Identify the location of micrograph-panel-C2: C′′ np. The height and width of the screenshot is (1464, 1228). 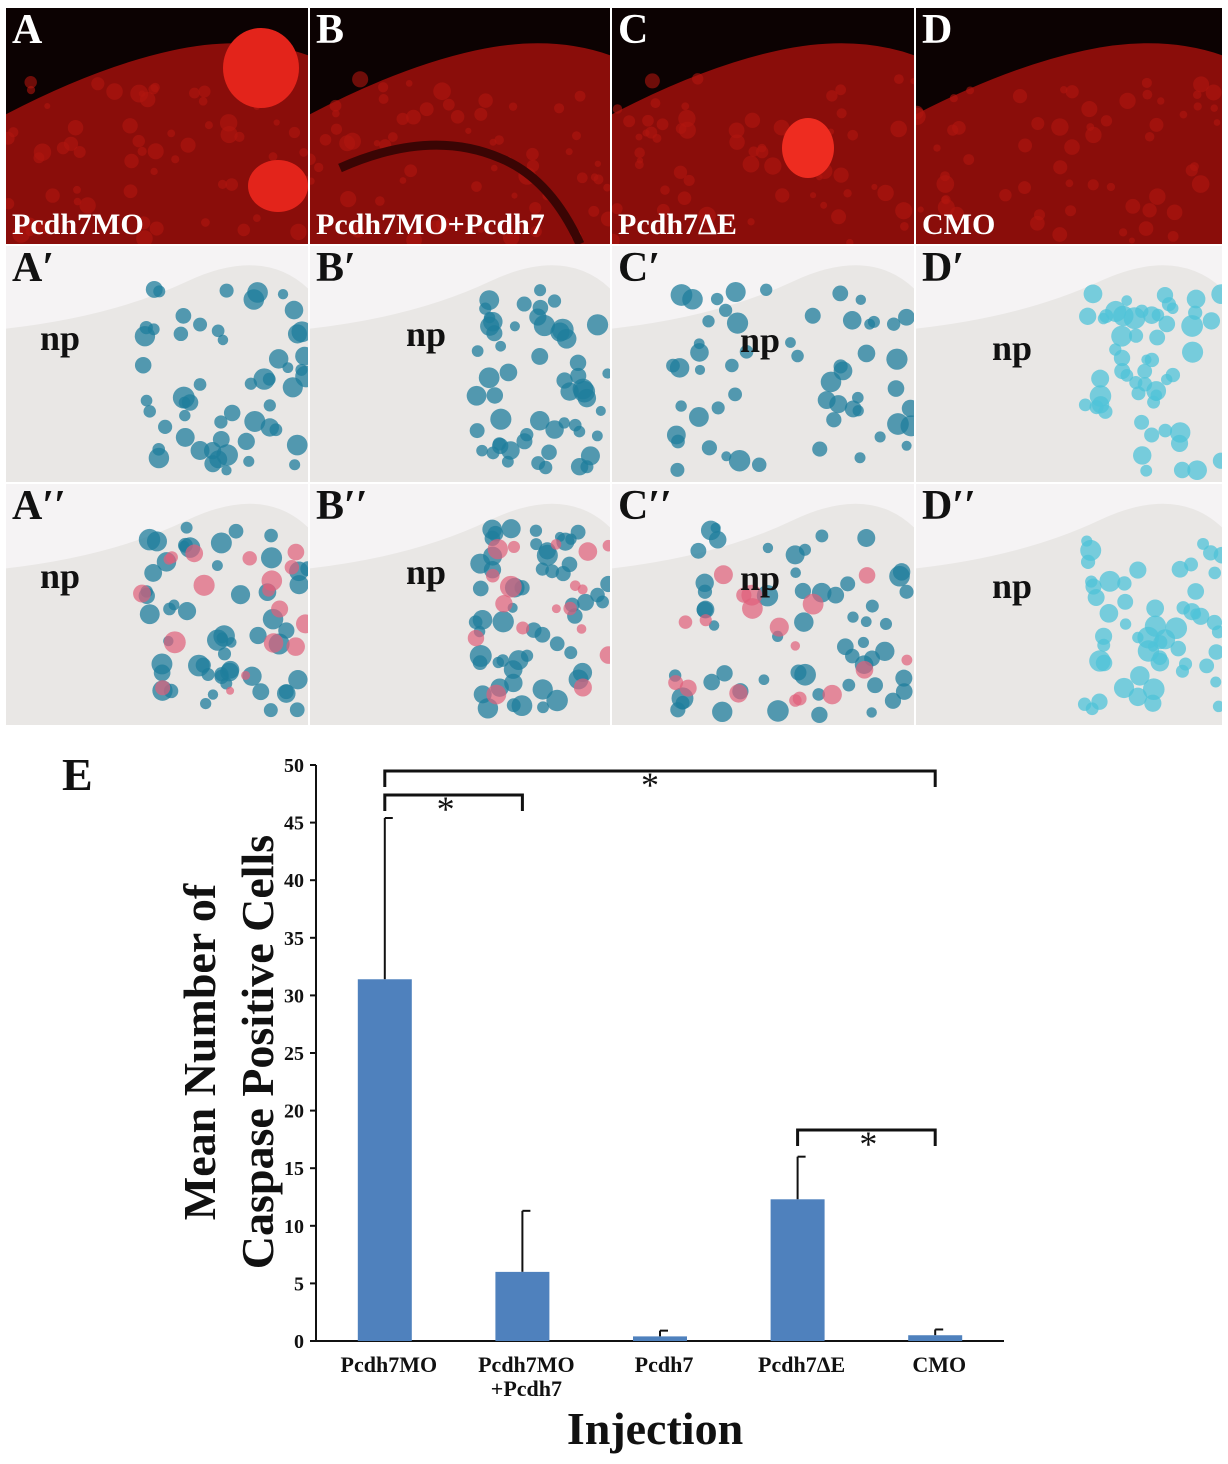
(763, 604).